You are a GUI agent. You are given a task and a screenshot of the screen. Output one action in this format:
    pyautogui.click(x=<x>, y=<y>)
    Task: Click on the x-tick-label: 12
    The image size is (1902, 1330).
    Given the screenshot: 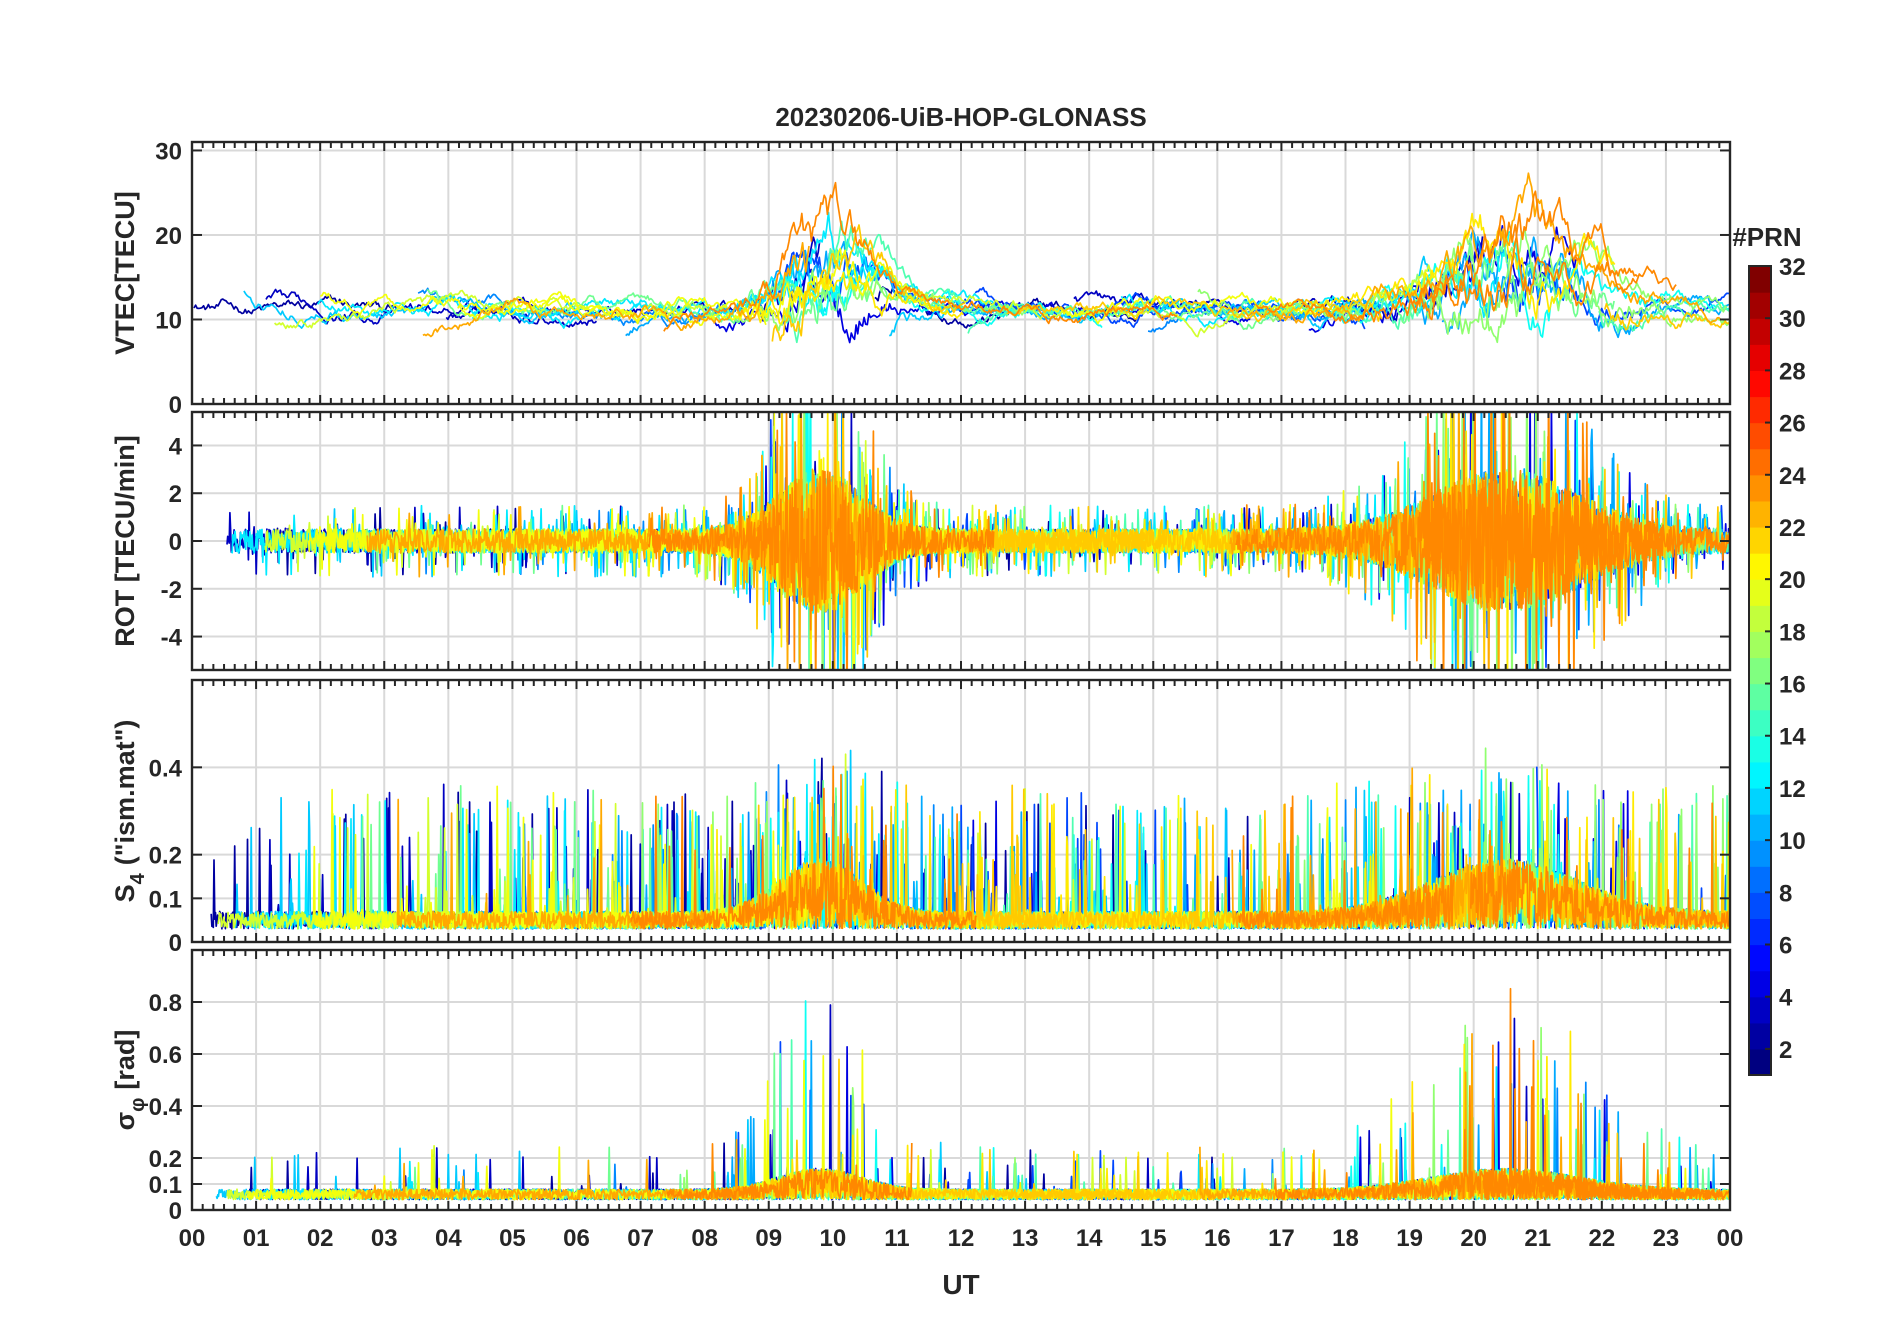 What is the action you would take?
    pyautogui.click(x=961, y=1238)
    